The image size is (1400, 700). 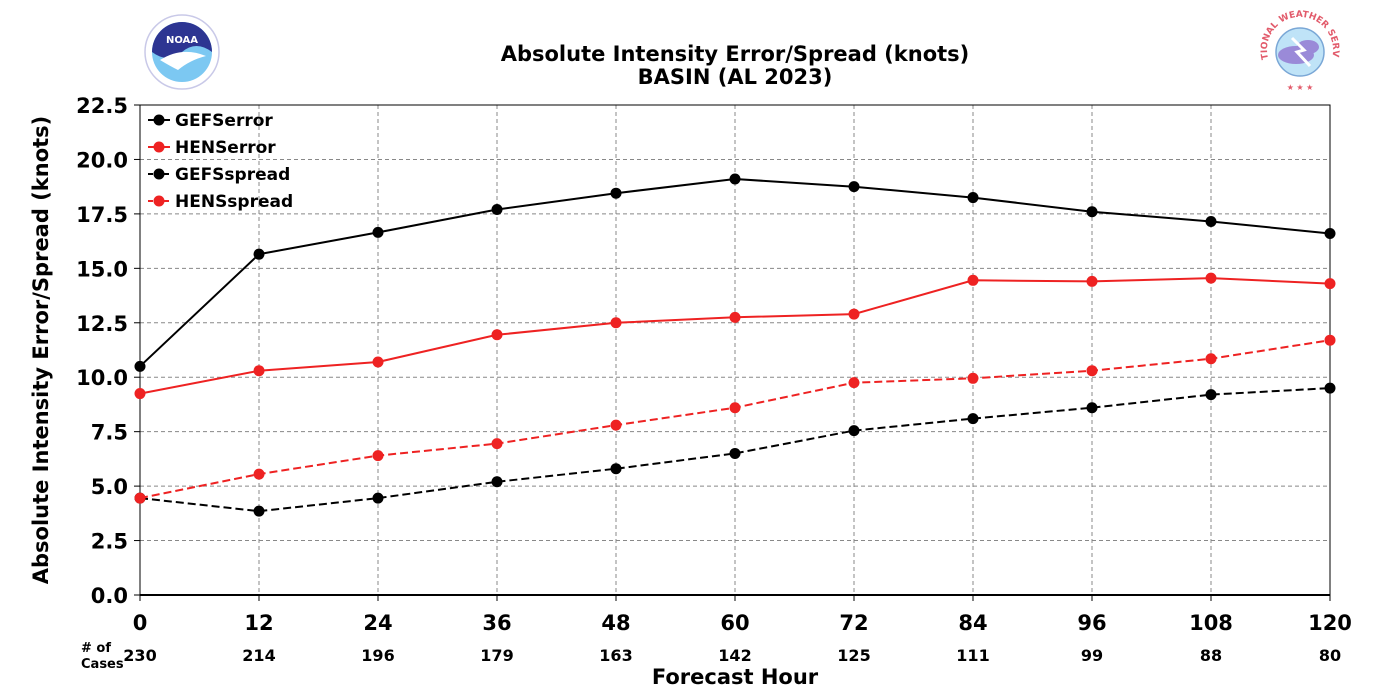 I want to click on case-count: 142, so click(x=734, y=655).